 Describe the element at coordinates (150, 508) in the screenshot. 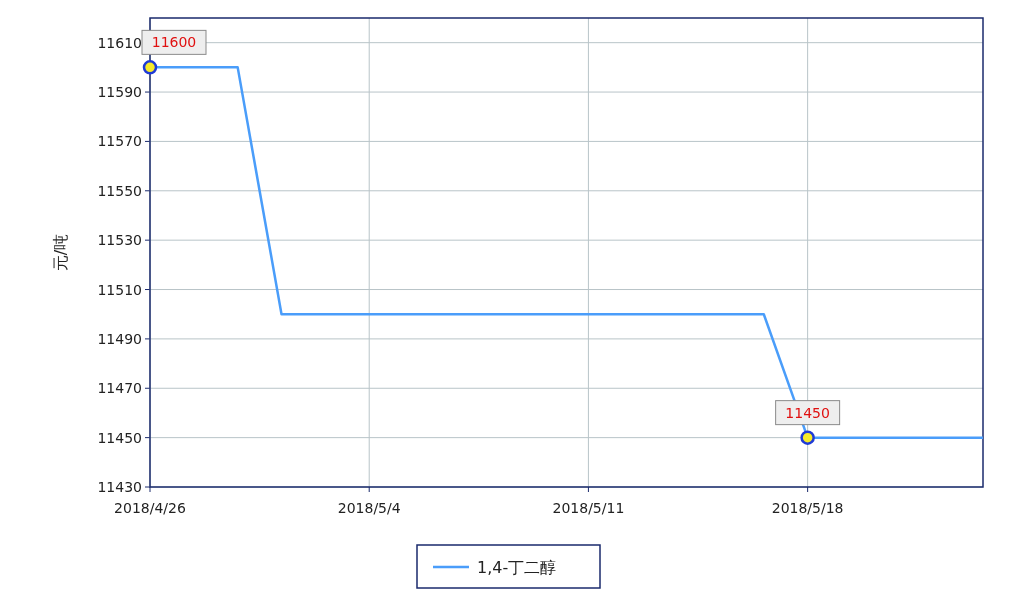

I see `x-tick-label: 2018/4/26` at that location.